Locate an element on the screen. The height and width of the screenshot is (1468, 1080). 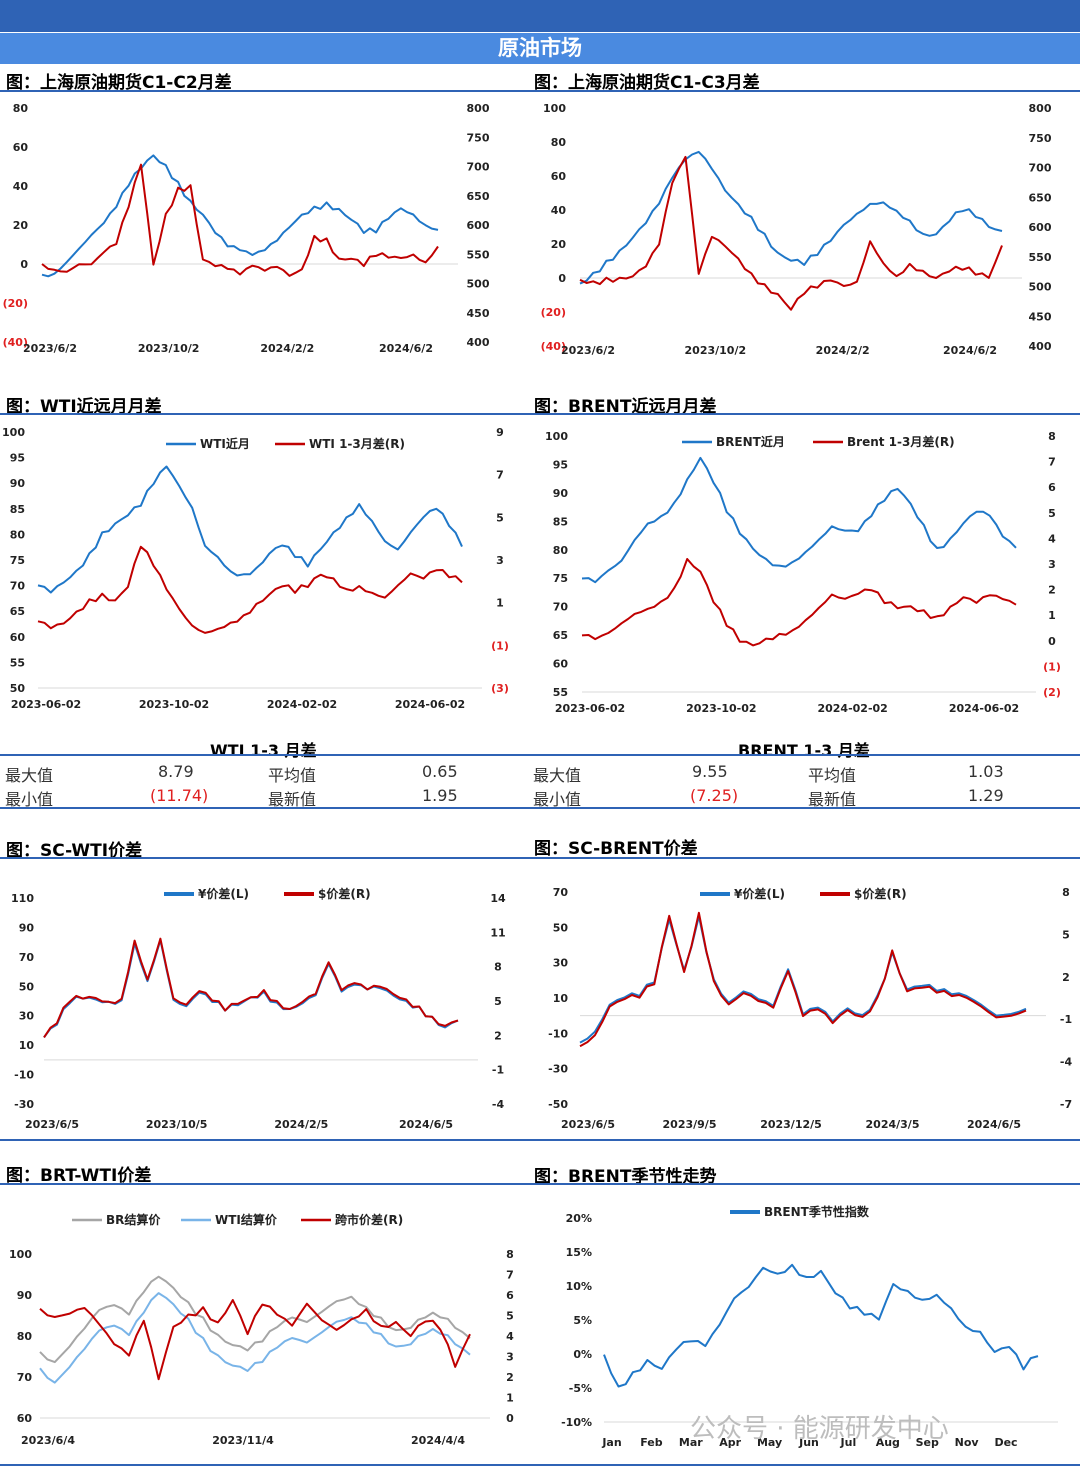
y-left-tick-label: 65 is located at coordinates (560, 635).